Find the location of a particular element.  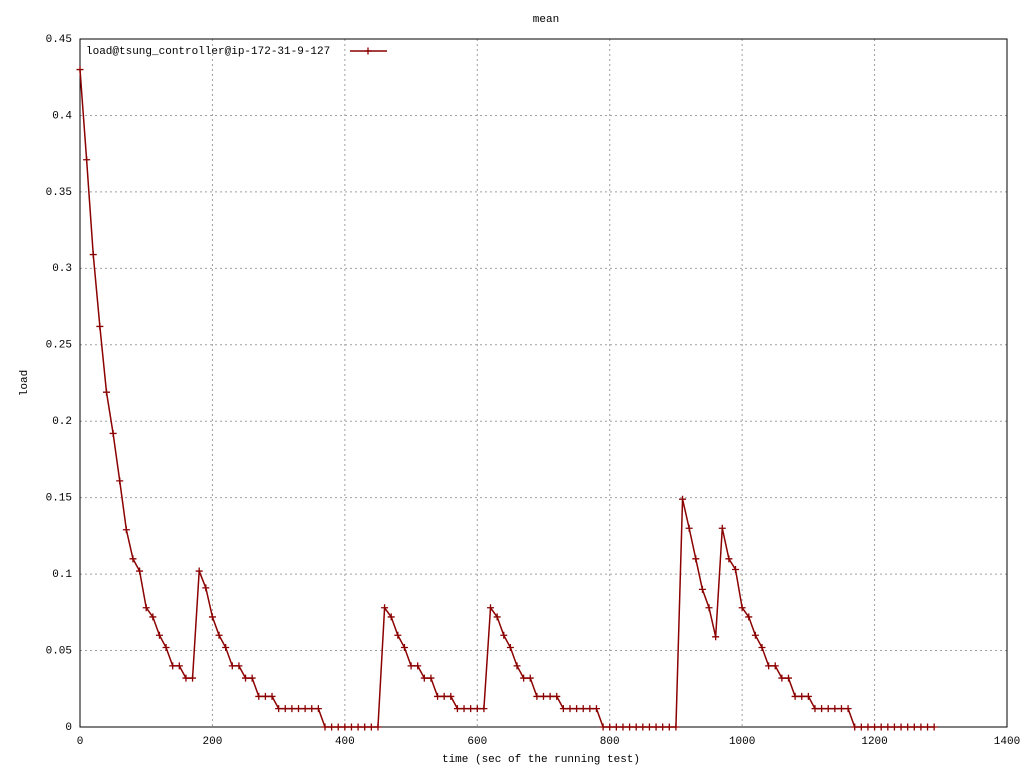

legend-marker is located at coordinates (368, 51).